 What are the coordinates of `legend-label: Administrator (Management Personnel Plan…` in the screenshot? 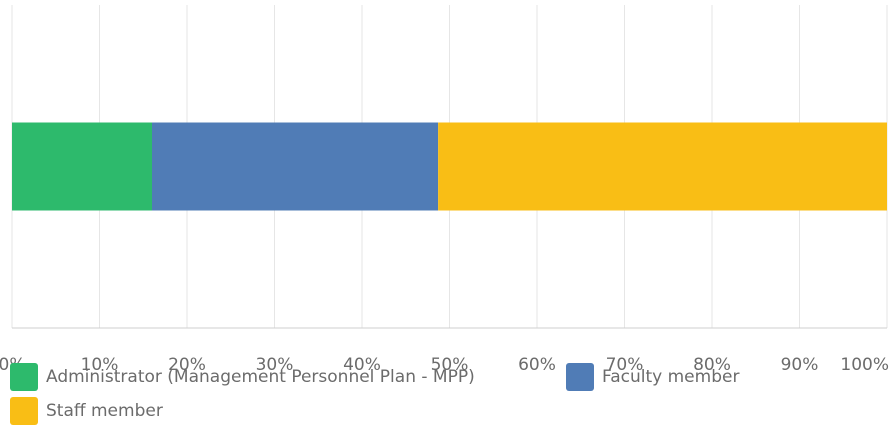 It's located at (260, 377).